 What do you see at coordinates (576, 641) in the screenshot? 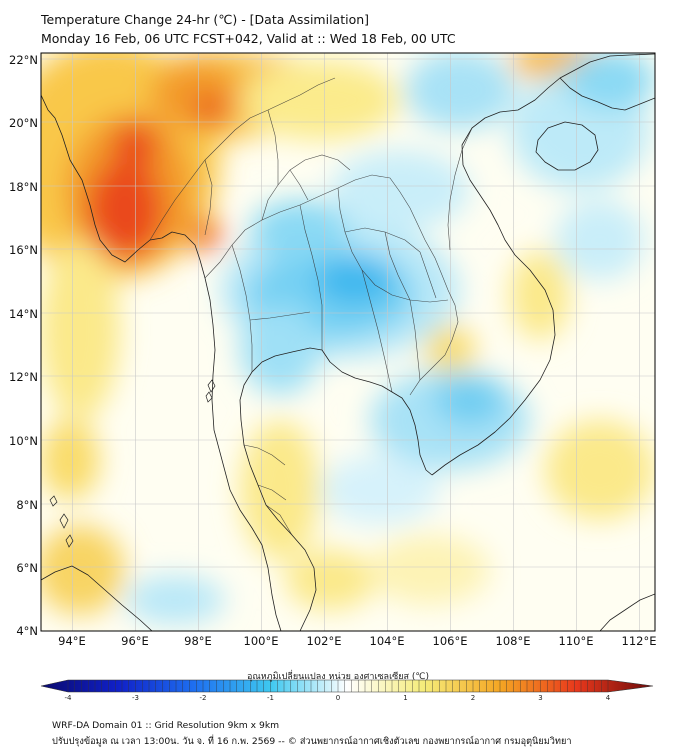
I see `lon-label-110: 110°E` at bounding box center [576, 641].